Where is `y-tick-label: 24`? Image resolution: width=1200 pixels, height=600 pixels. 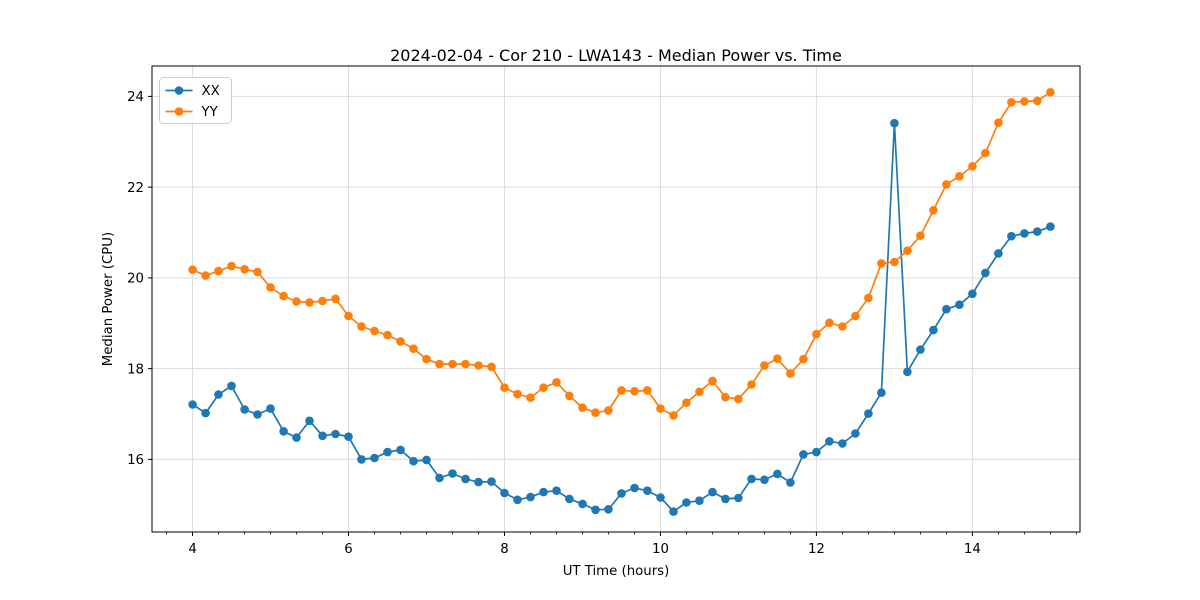
y-tick-label: 24 is located at coordinates (135, 97).